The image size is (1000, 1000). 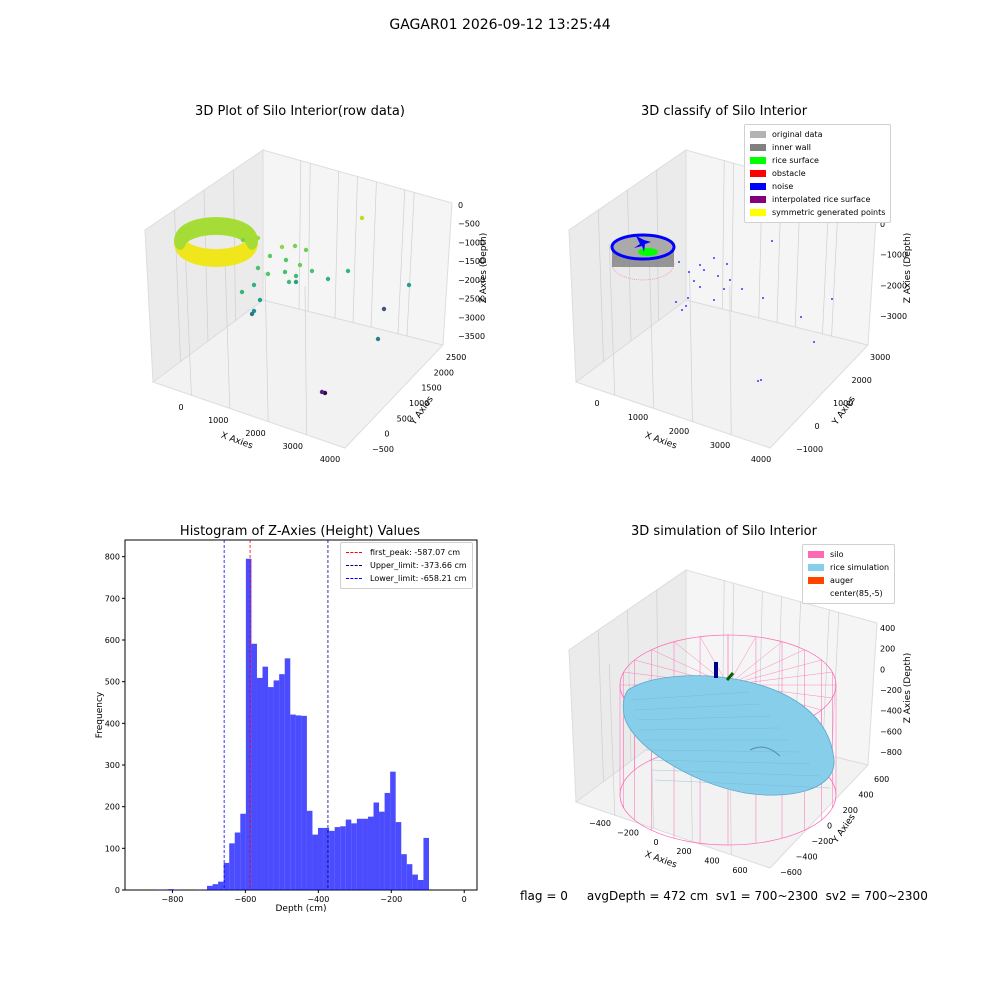 I want to click on legend-item: original data, so click(x=817, y=134).